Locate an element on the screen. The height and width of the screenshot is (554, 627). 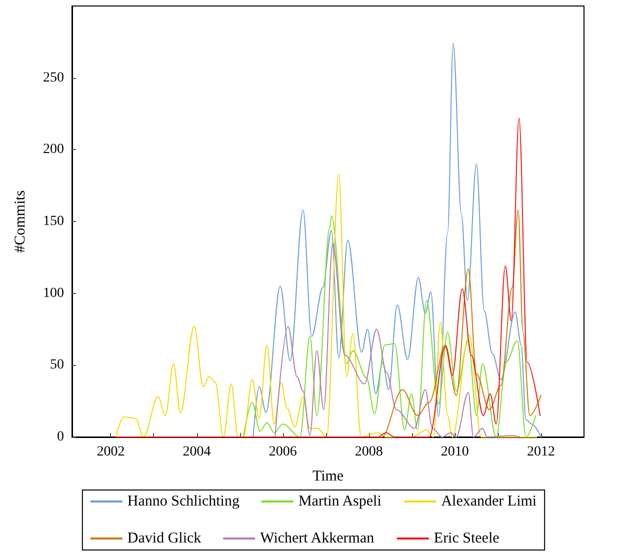
x-tick-label: 2004 is located at coordinates (196, 452).